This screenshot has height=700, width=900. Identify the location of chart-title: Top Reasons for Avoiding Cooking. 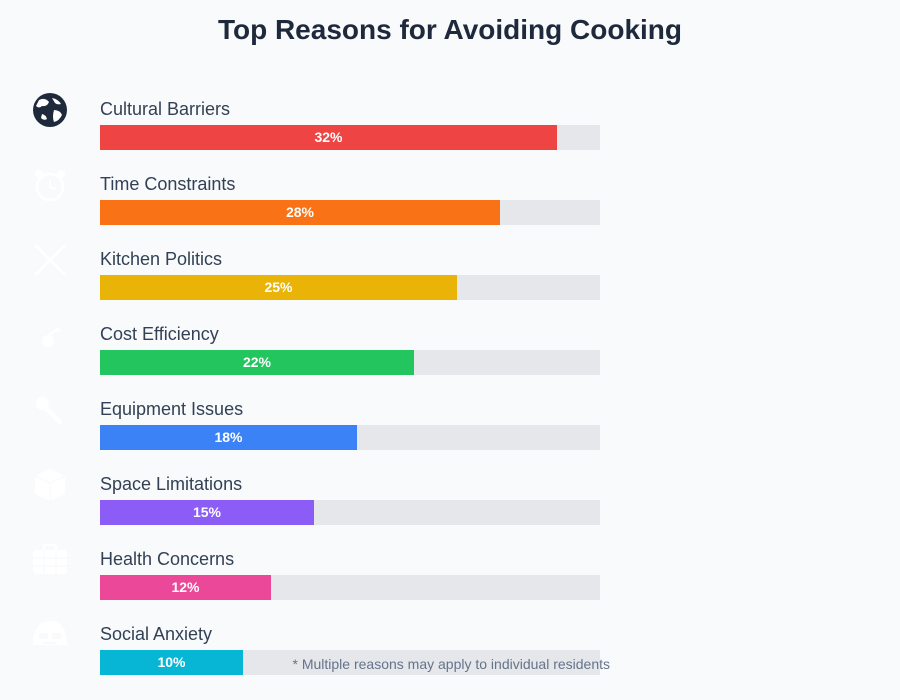
(450, 29).